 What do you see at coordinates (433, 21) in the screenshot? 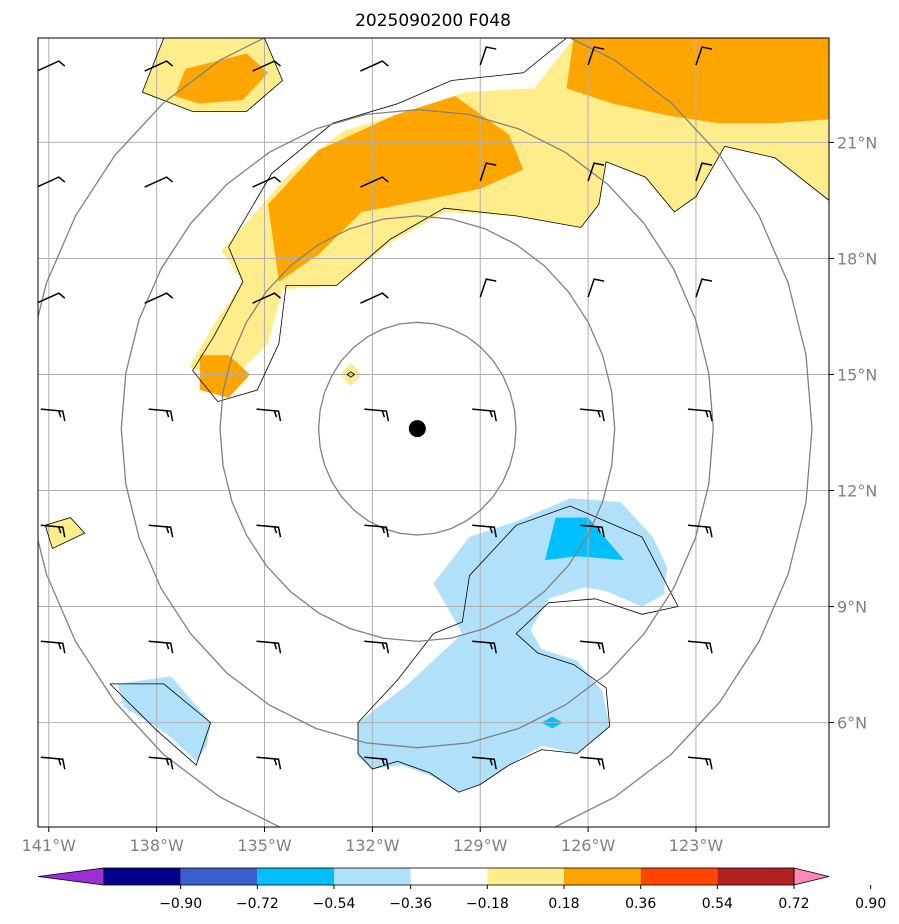
I see `chart-title: 2025090200 F048` at bounding box center [433, 21].